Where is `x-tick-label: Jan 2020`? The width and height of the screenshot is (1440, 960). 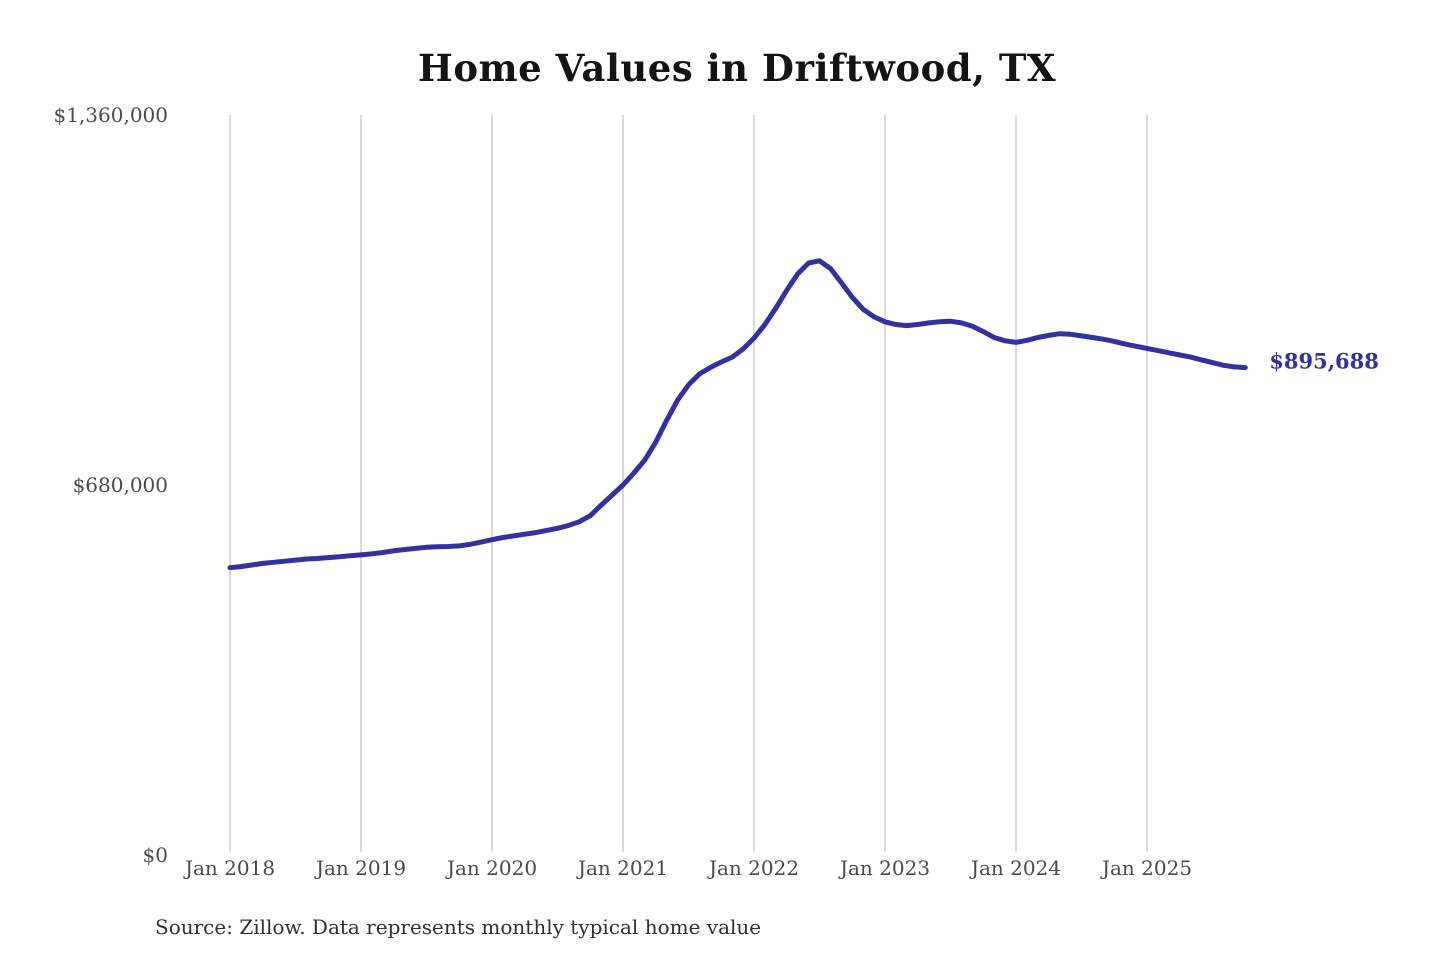 x-tick-label: Jan 2020 is located at coordinates (492, 868).